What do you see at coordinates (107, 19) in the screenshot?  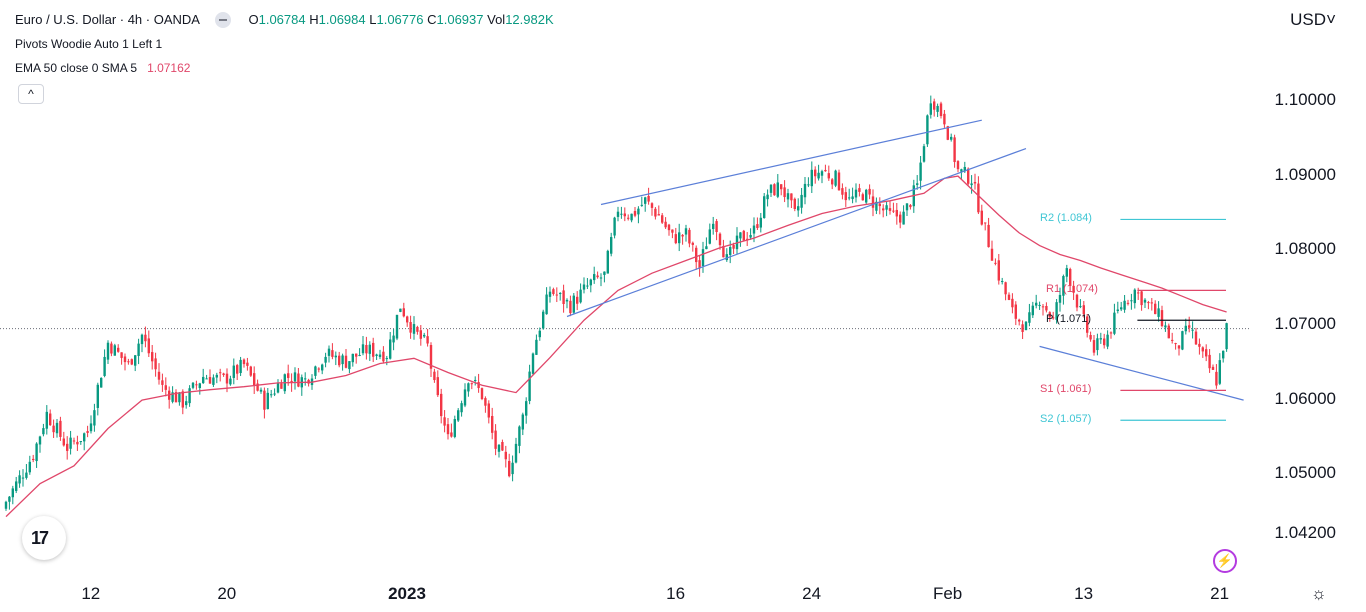 I see `symbol-title: Euro / U.S. Dollar · 4h · OANDA` at bounding box center [107, 19].